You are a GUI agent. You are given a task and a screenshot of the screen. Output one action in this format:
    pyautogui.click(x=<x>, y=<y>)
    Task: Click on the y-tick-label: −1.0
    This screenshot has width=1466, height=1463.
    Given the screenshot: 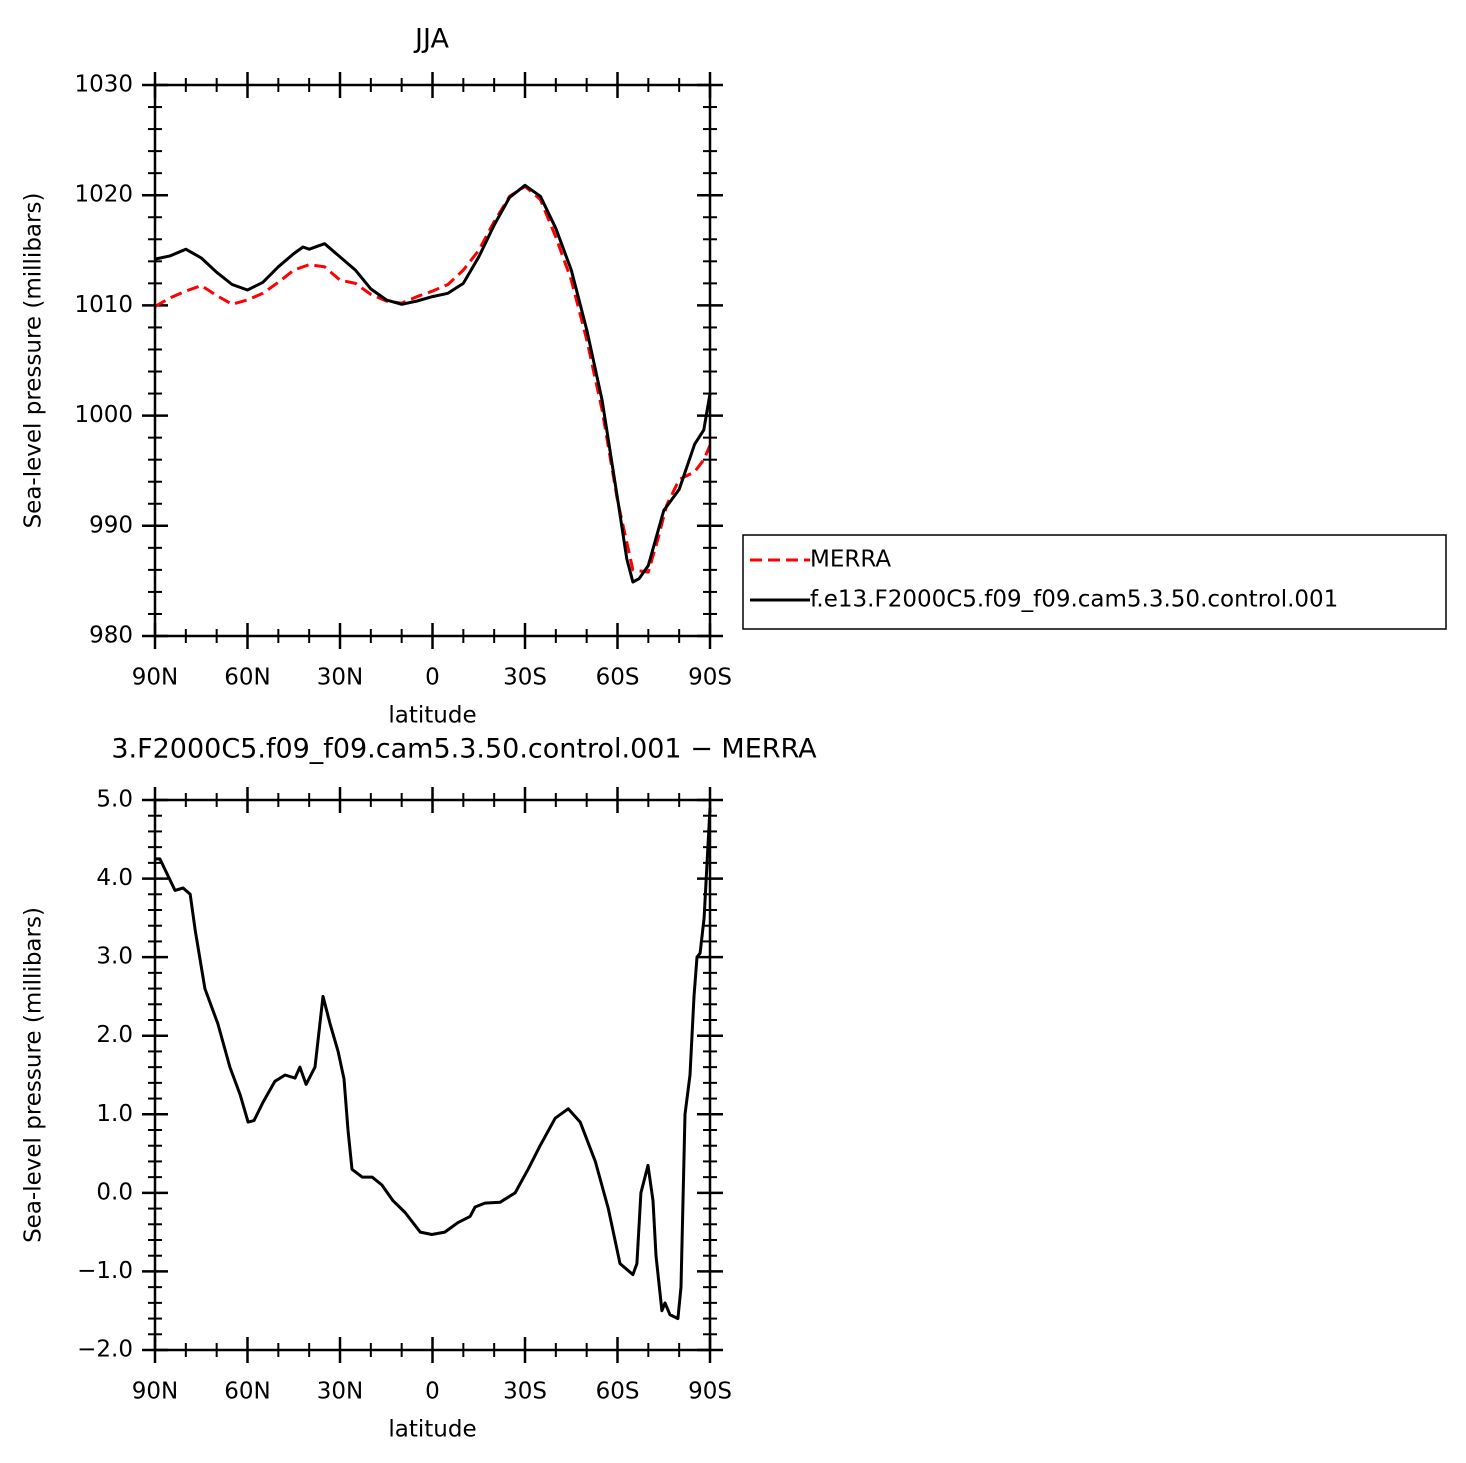 What is the action you would take?
    pyautogui.click(x=105, y=1271)
    